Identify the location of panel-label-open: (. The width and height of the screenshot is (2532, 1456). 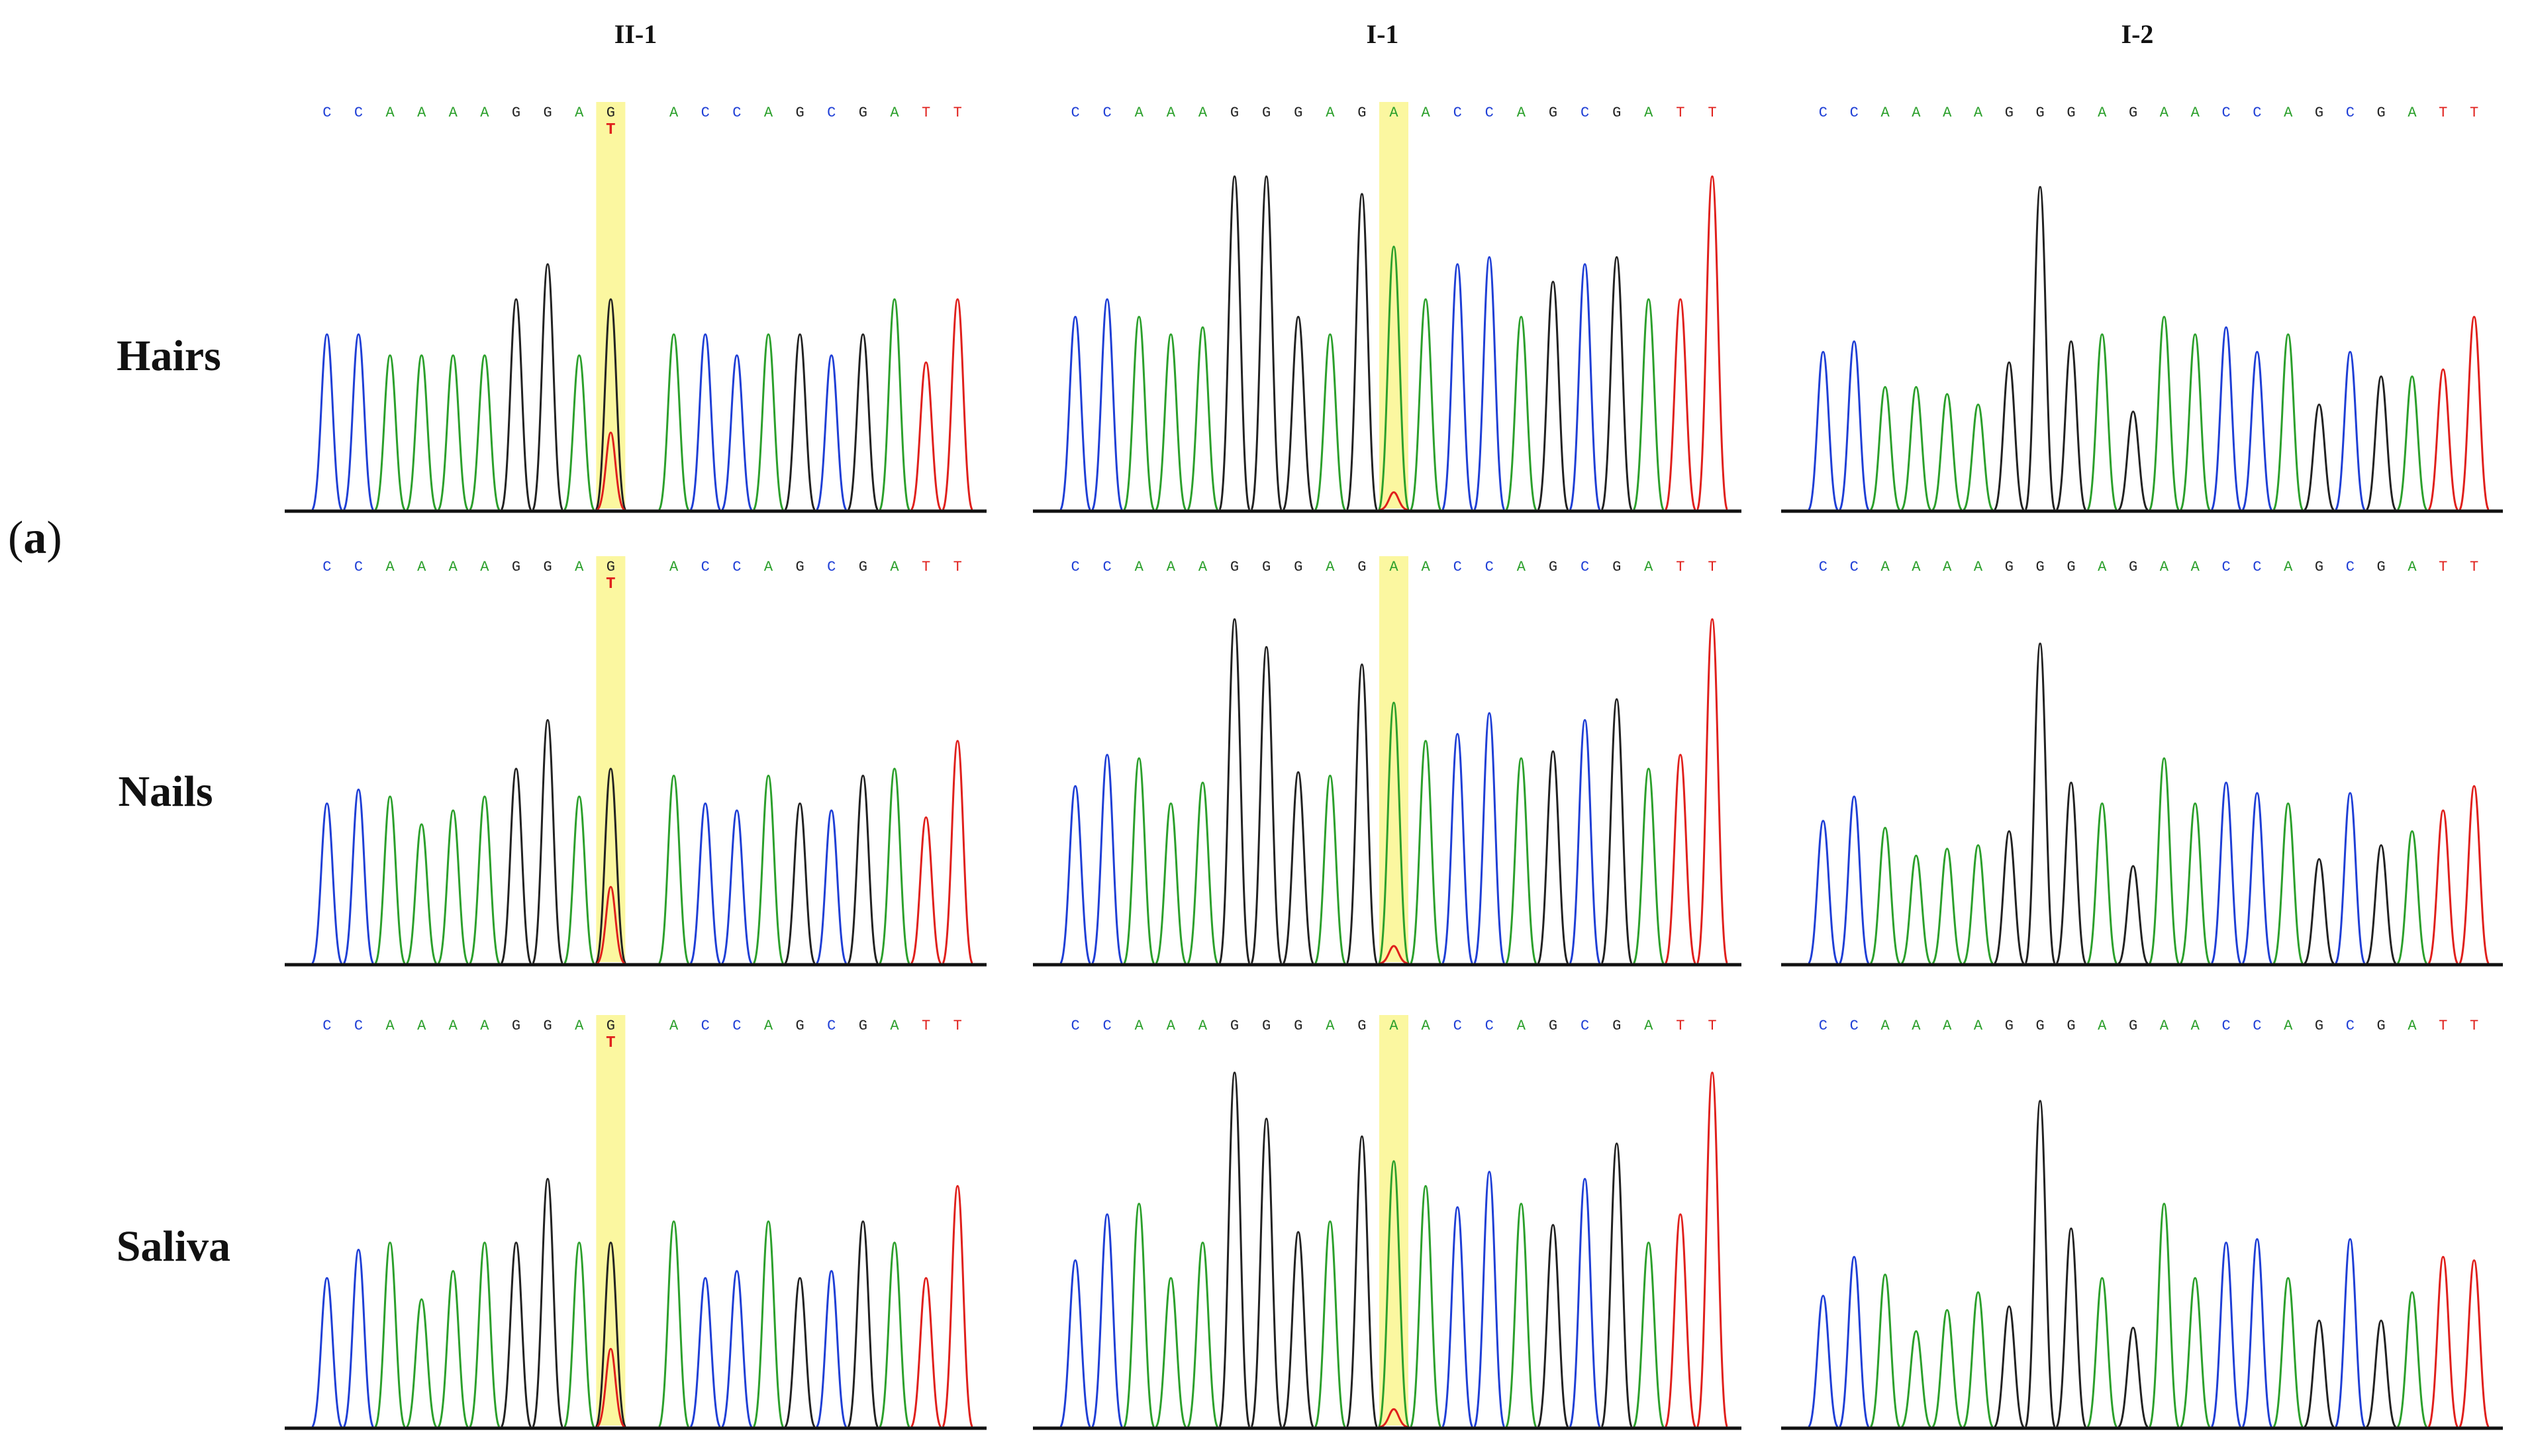
(16, 537).